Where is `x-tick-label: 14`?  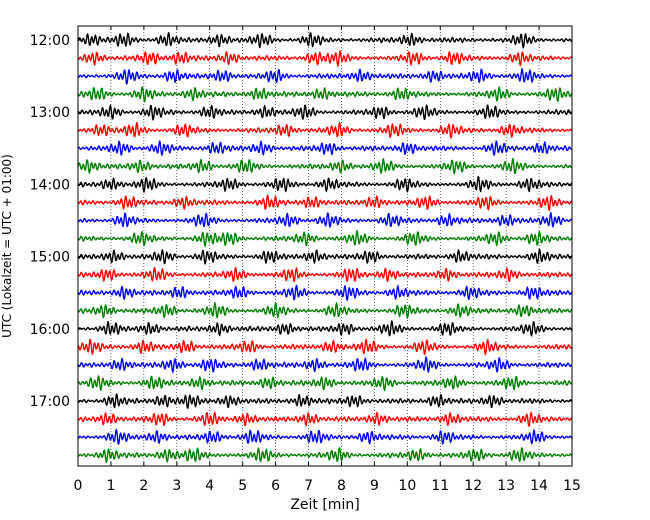
x-tick-label: 14 is located at coordinates (539, 486).